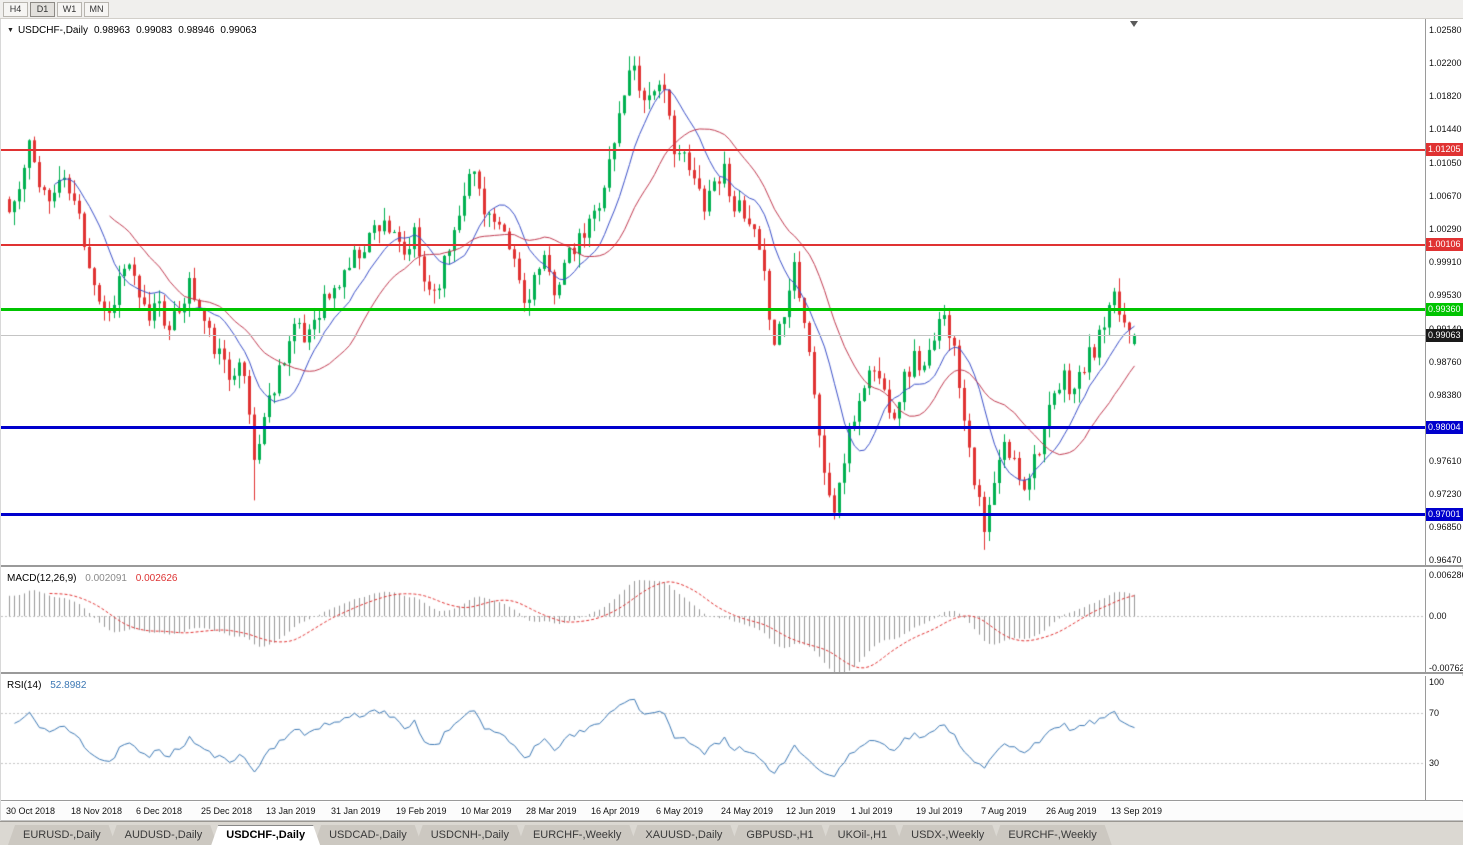  What do you see at coordinates (68, 685) in the screenshot?
I see `rsi-value: 52.8982` at bounding box center [68, 685].